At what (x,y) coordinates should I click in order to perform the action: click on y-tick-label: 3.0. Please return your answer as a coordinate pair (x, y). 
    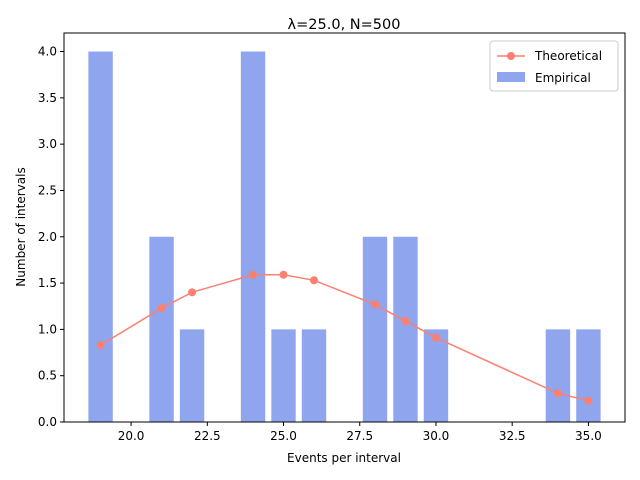
    Looking at the image, I should click on (47, 144).